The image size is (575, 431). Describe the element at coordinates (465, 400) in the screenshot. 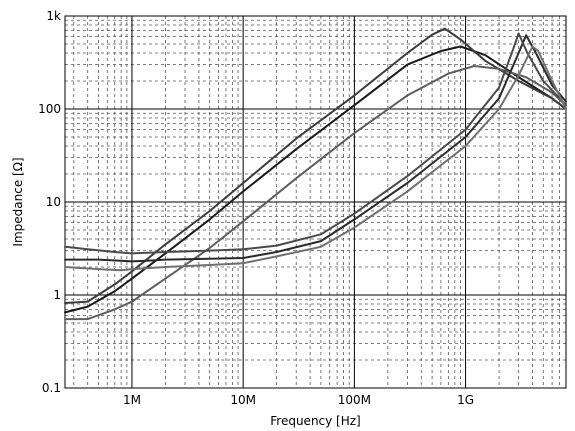

I see `x-tick-label: 1G` at that location.